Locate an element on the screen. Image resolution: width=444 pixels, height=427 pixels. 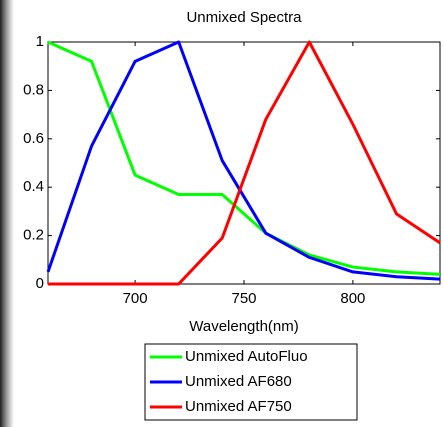
y-tick-label: 1 is located at coordinates (40, 41).